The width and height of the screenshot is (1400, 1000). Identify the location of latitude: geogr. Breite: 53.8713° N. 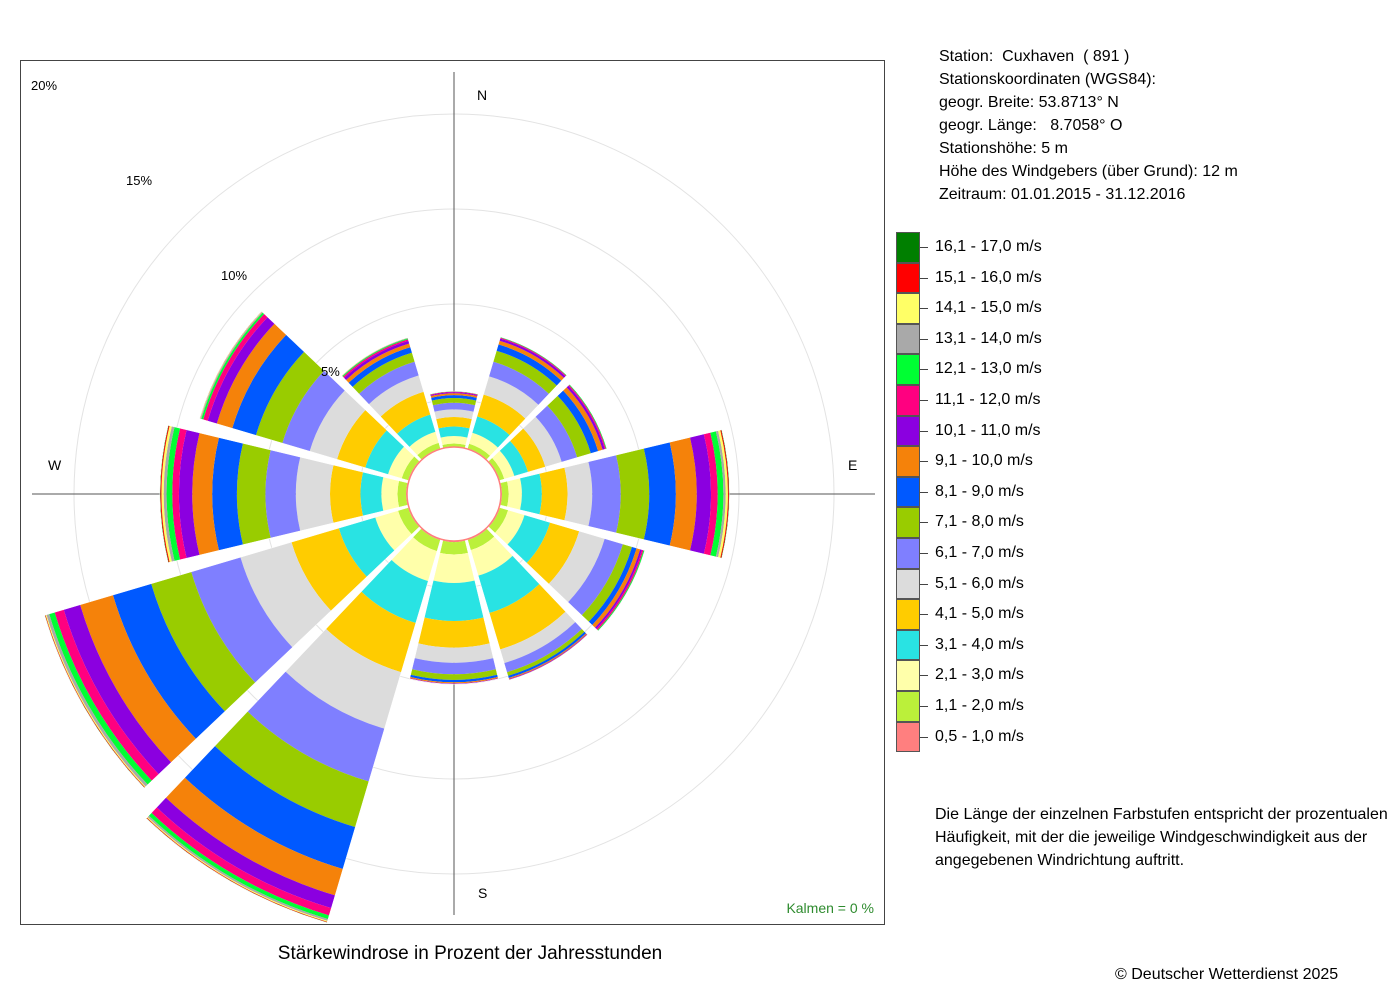
(1029, 102).